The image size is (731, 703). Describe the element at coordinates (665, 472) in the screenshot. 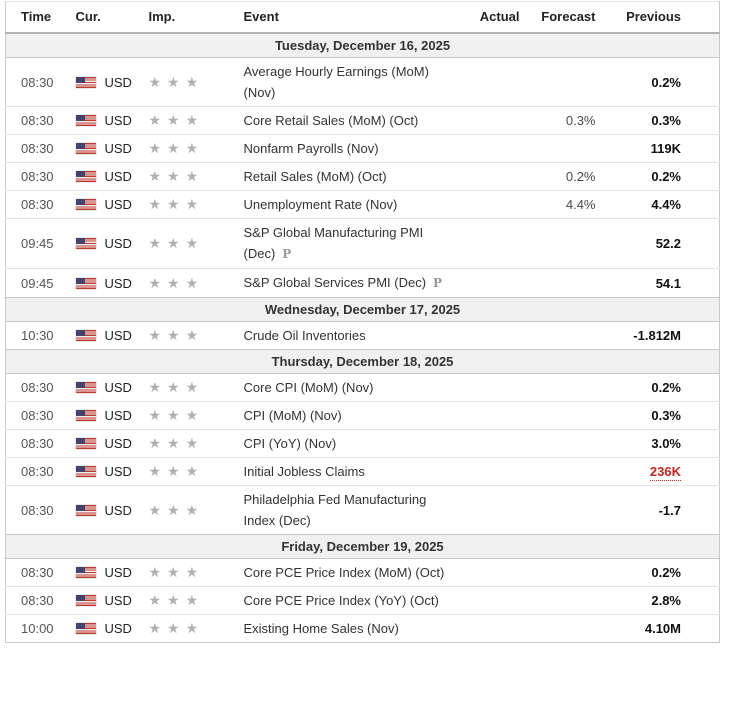

I see `previous-value: 236K` at that location.